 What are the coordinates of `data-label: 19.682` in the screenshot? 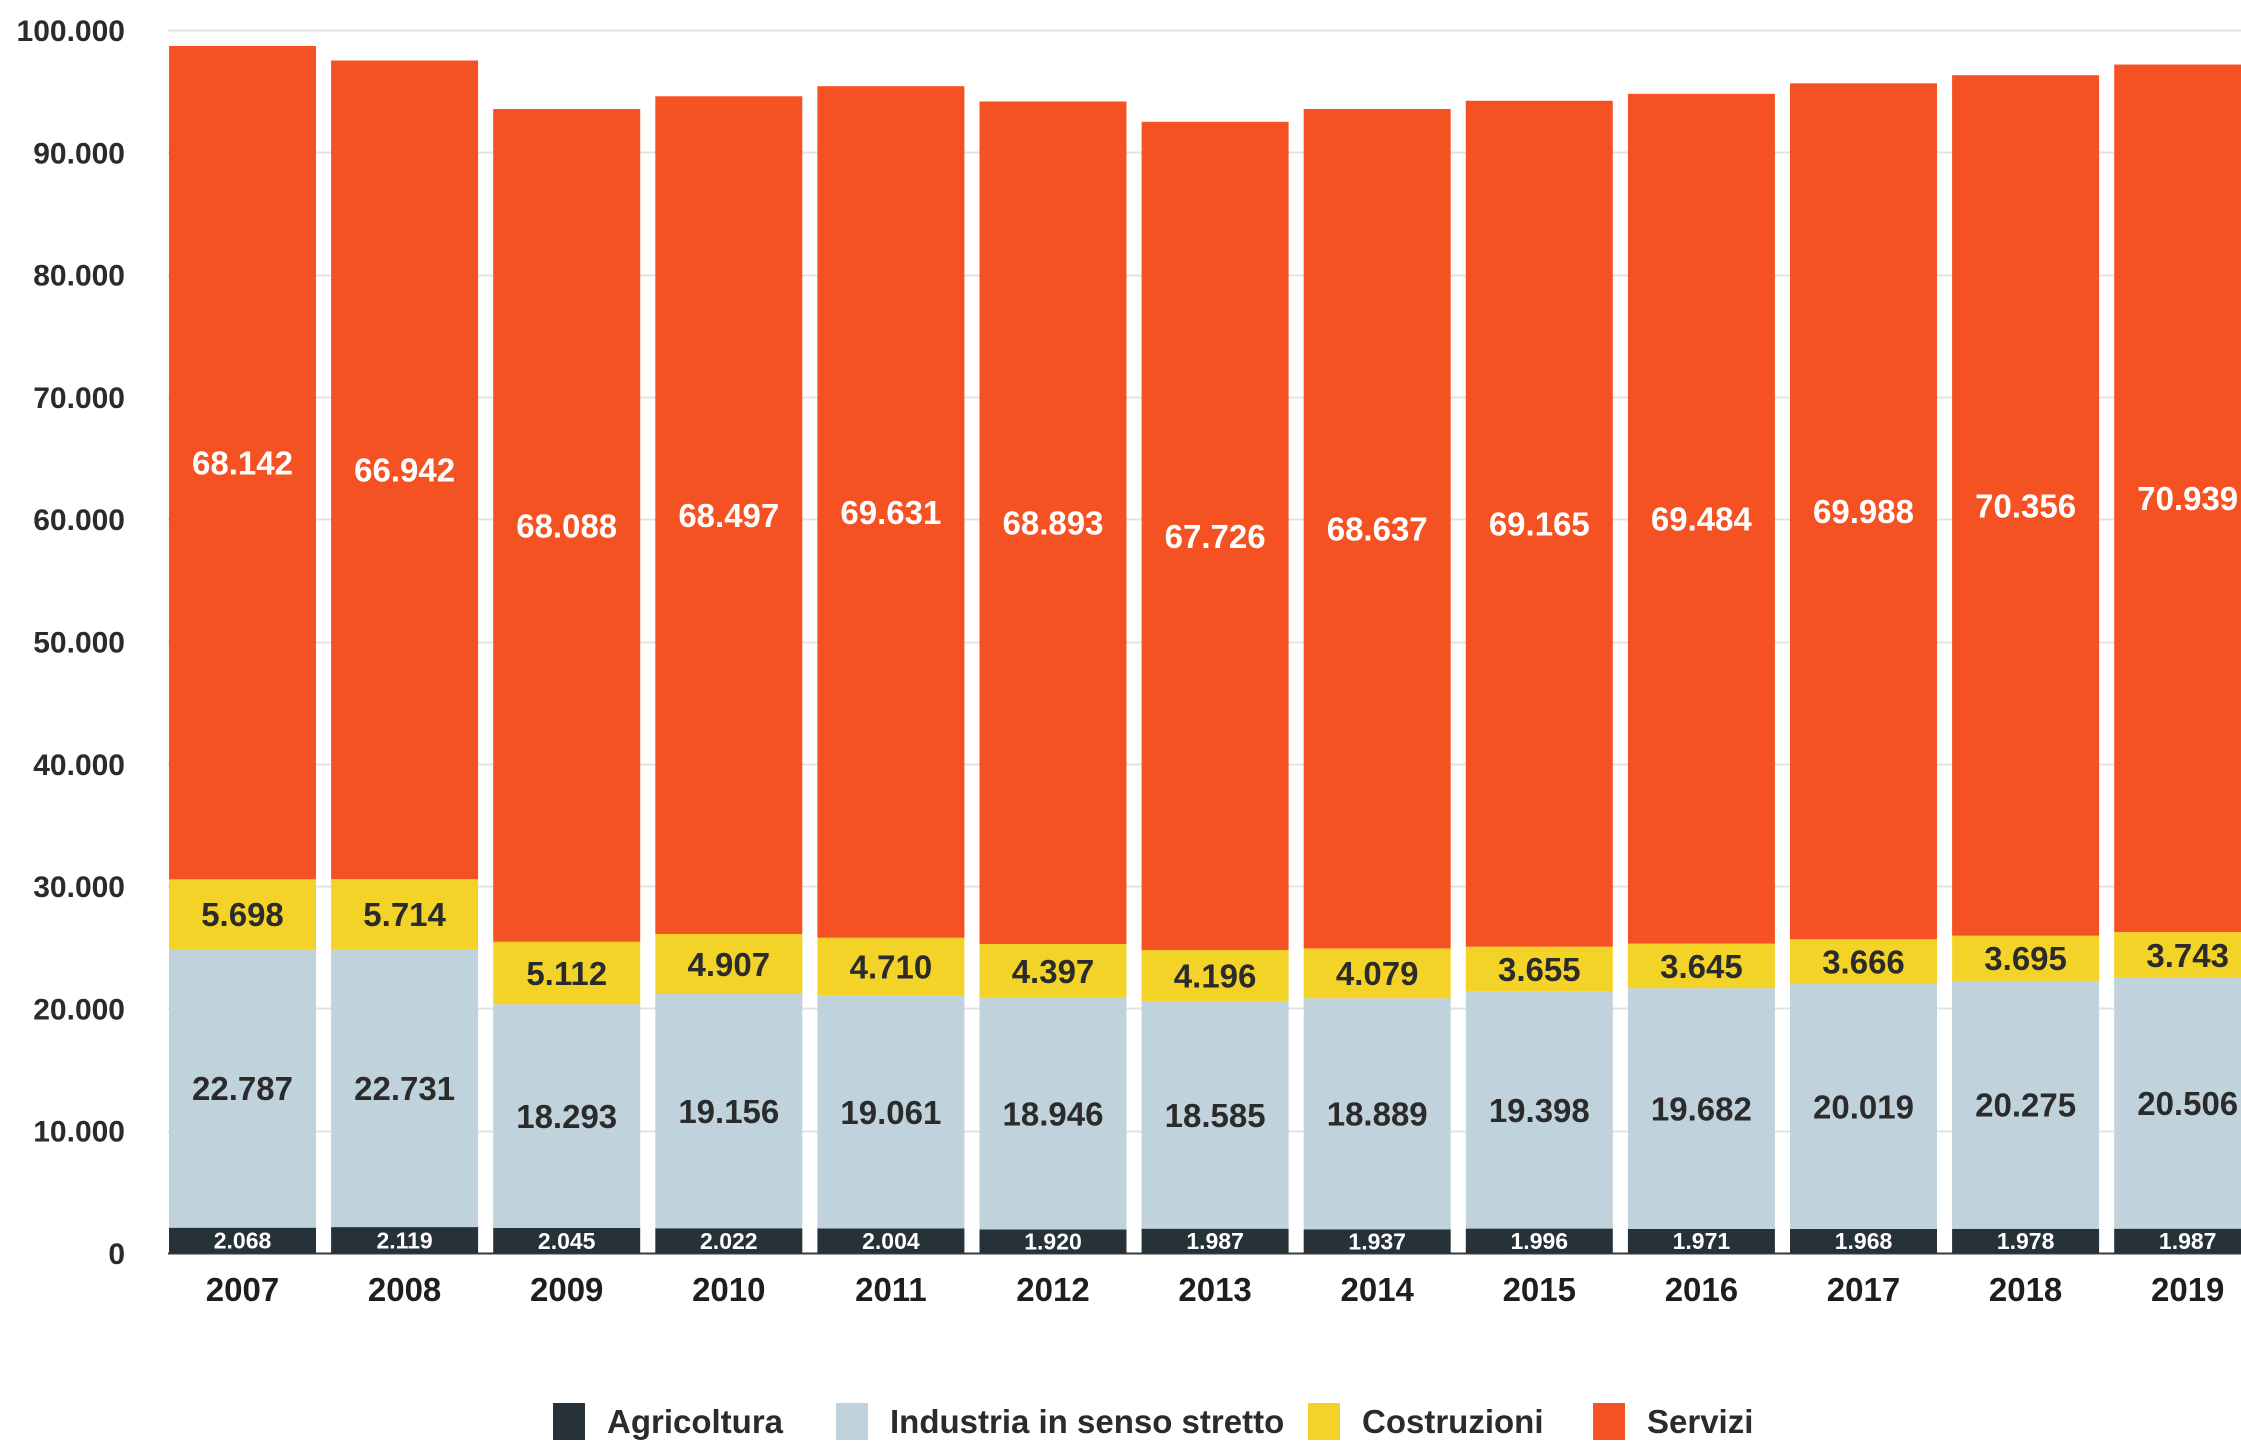 It's located at (1701, 1108).